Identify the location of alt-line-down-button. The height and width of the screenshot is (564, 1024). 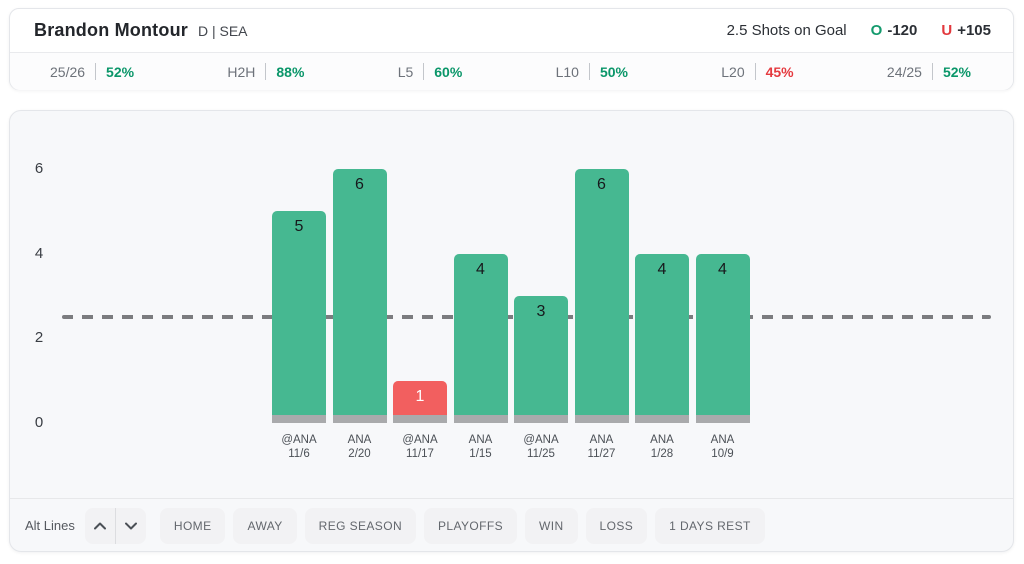
(131, 526).